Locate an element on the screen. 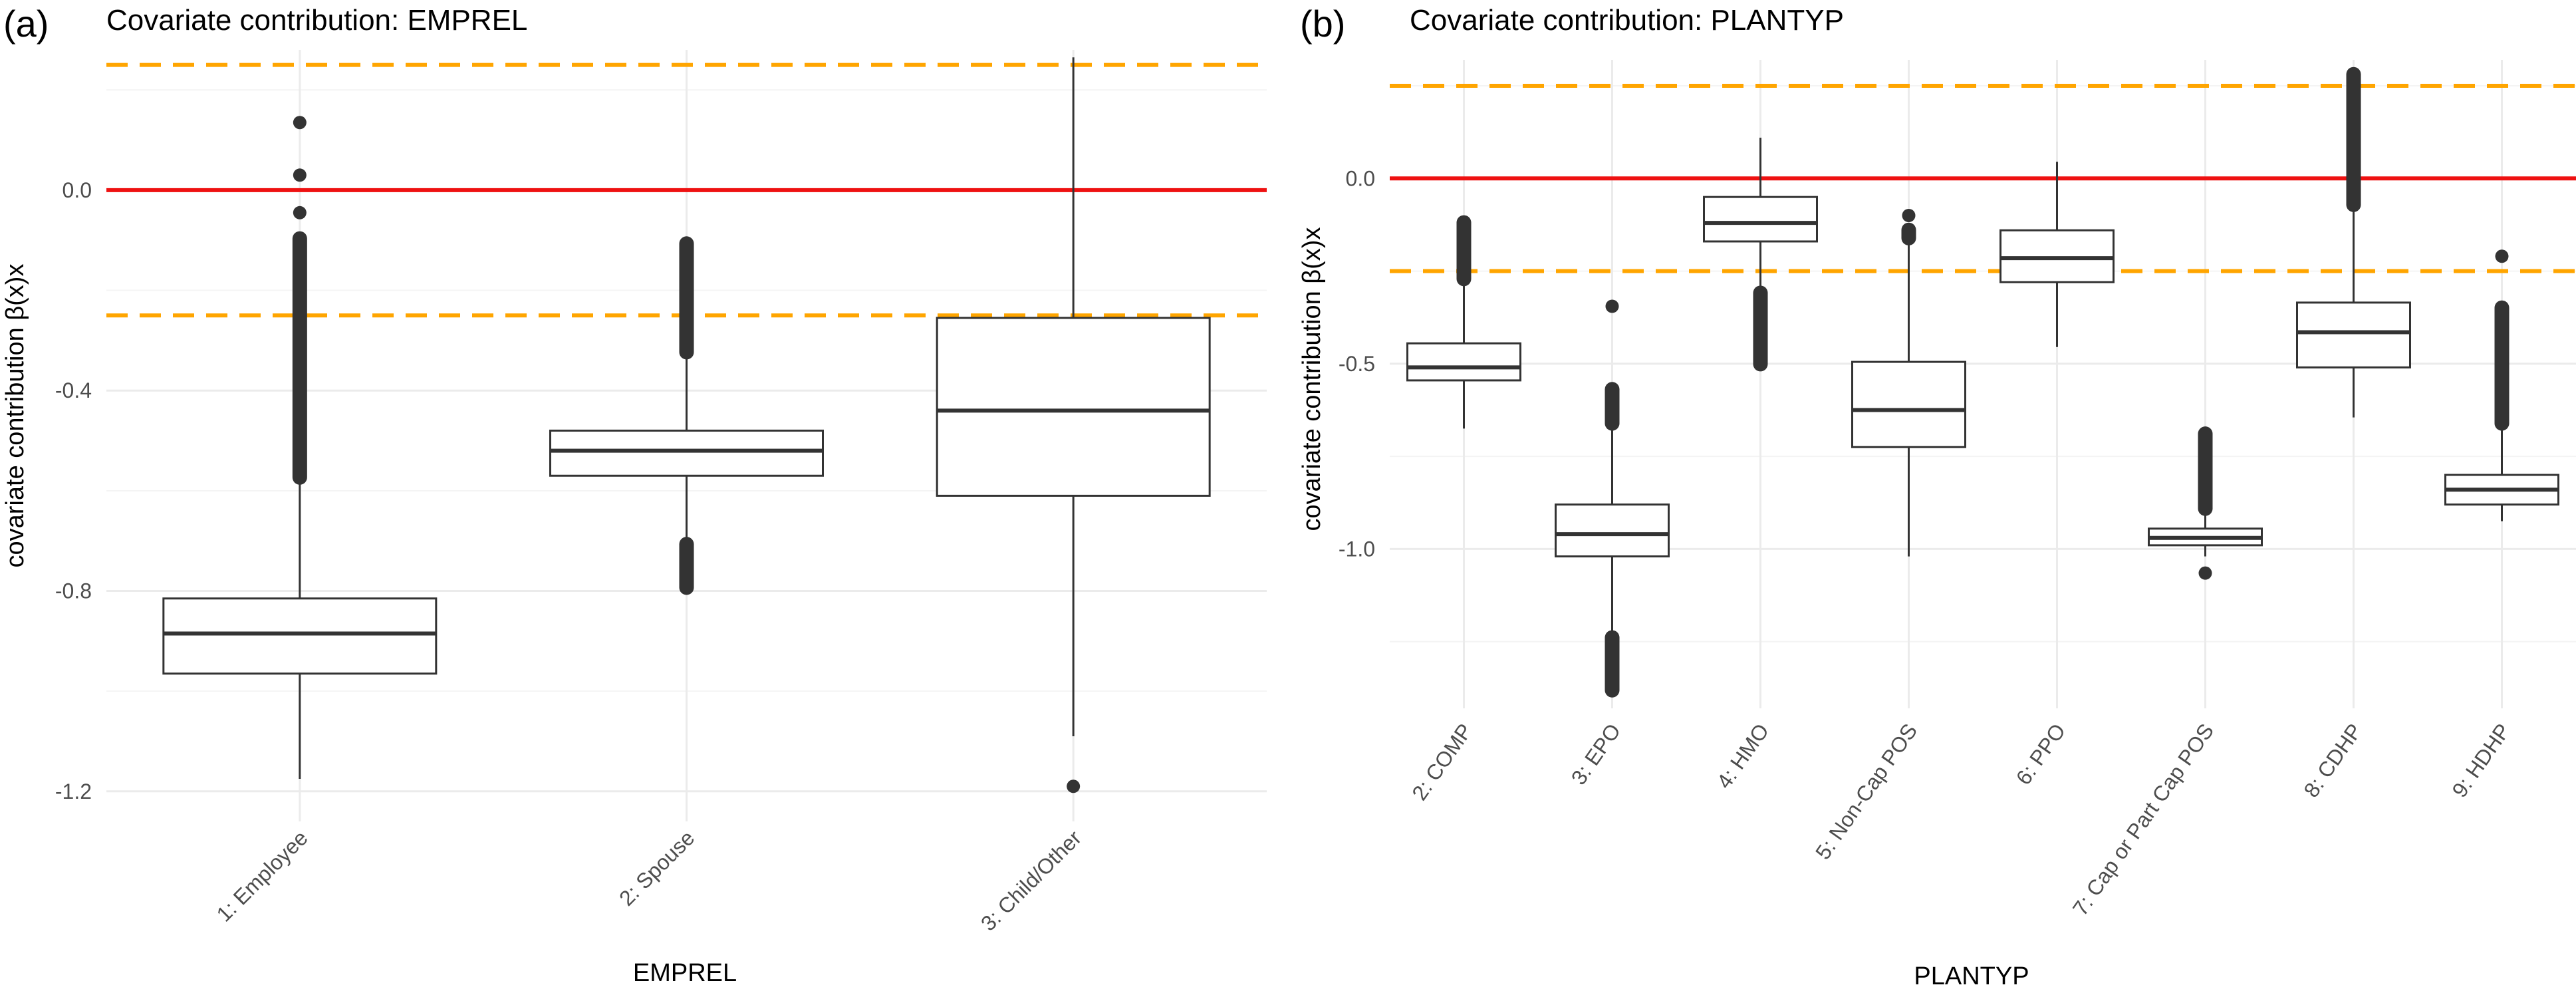 This screenshot has height=991, width=2576. y-tick-label: -0.4 is located at coordinates (73, 390).